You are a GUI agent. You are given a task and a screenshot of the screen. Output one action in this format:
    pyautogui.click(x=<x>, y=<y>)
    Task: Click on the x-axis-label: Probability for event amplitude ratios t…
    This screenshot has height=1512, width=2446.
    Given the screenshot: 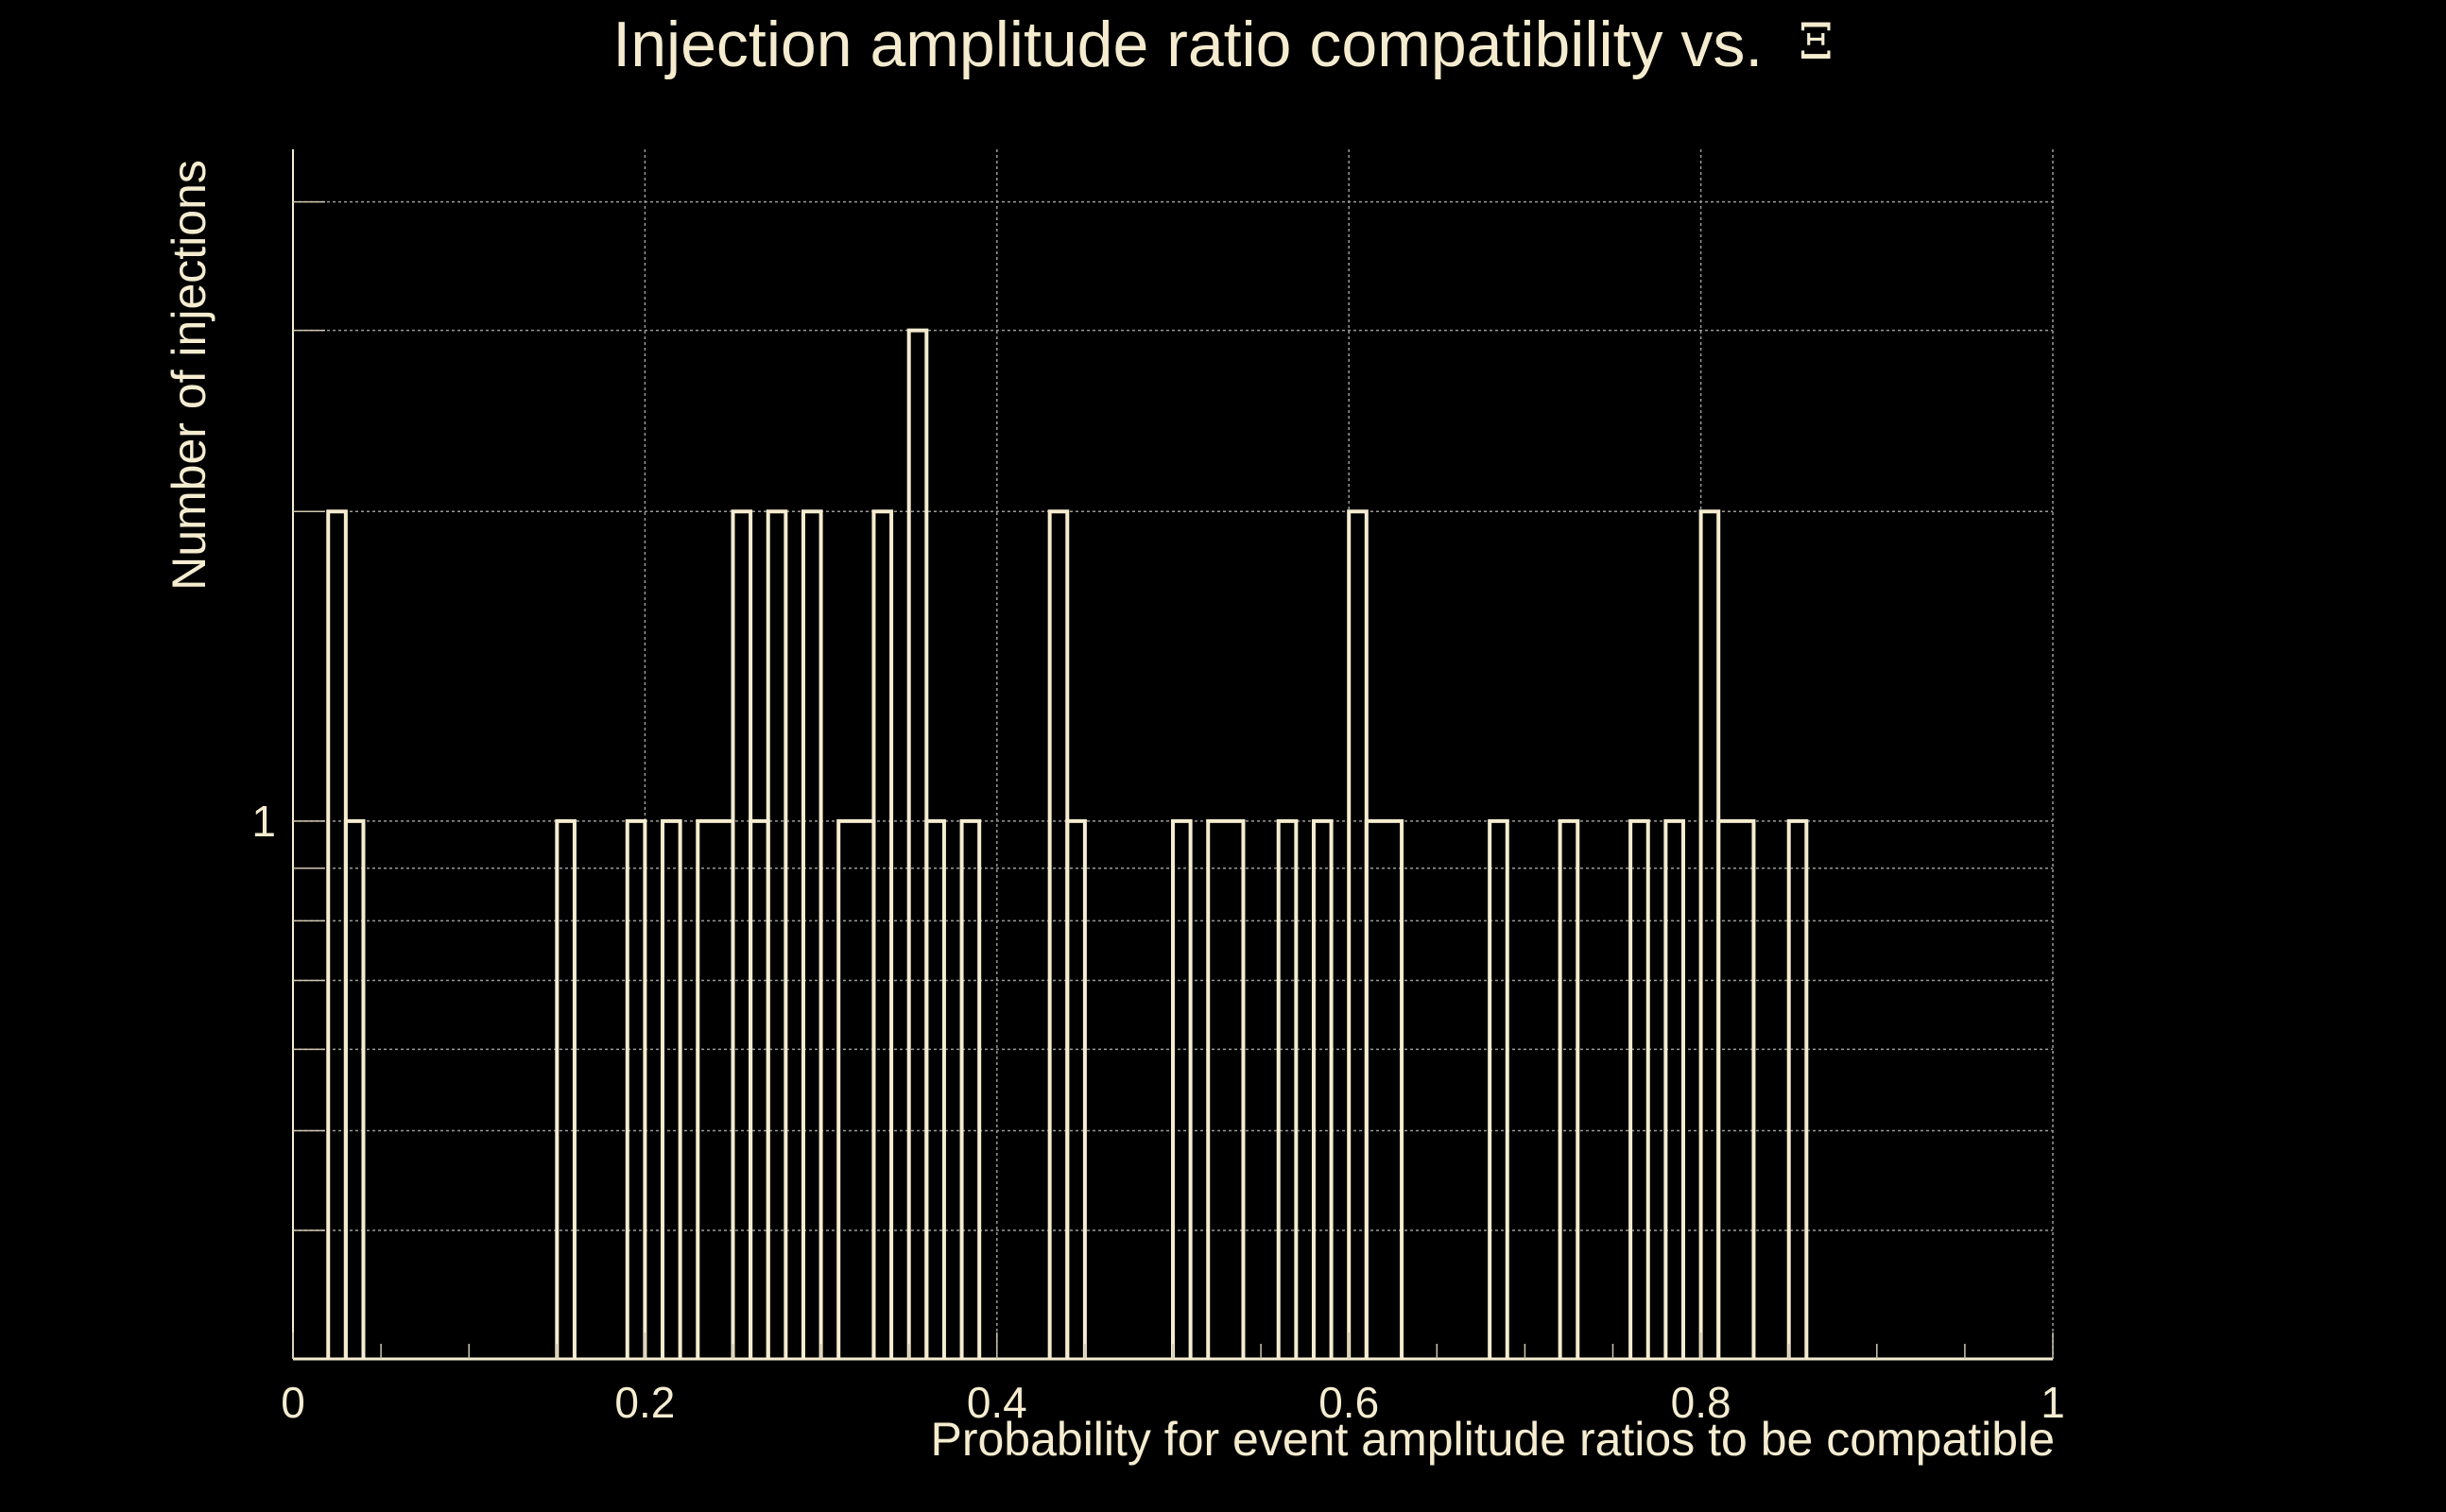 What is the action you would take?
    pyautogui.click(x=1492, y=1439)
    